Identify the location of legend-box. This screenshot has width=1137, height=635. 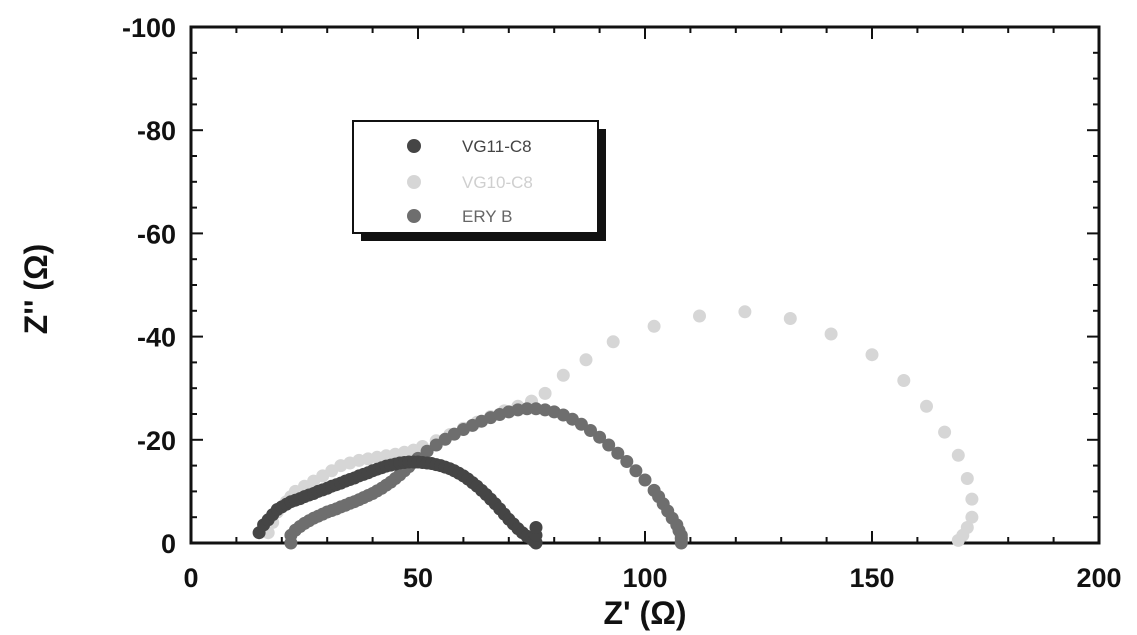
(475, 177).